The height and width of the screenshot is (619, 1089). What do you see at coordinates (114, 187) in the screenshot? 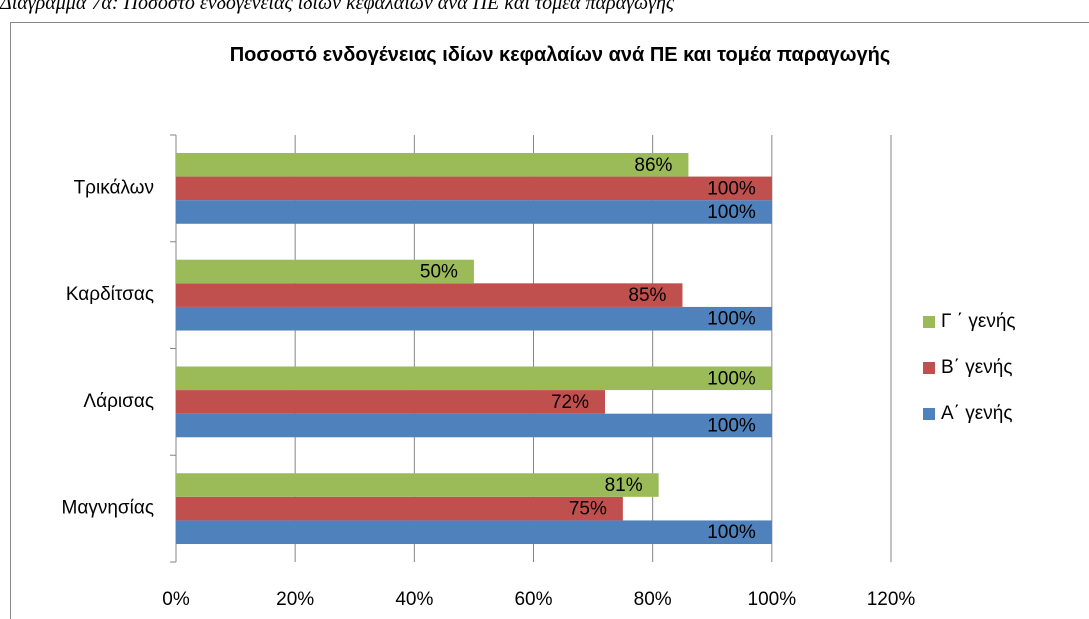
I see `y-tick-label: Τρικάλων` at bounding box center [114, 187].